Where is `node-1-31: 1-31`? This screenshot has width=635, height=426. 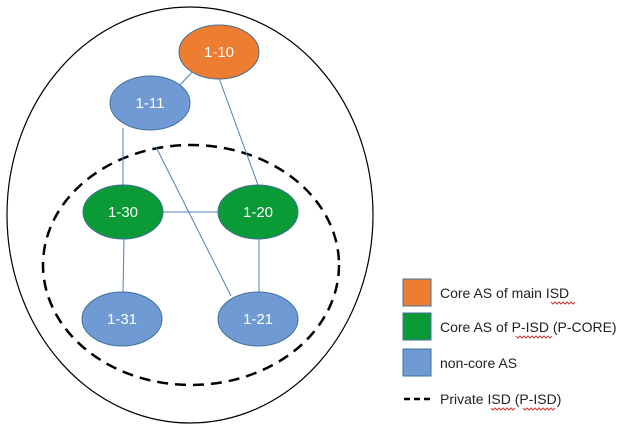 node-1-31: 1-31 is located at coordinates (122, 319).